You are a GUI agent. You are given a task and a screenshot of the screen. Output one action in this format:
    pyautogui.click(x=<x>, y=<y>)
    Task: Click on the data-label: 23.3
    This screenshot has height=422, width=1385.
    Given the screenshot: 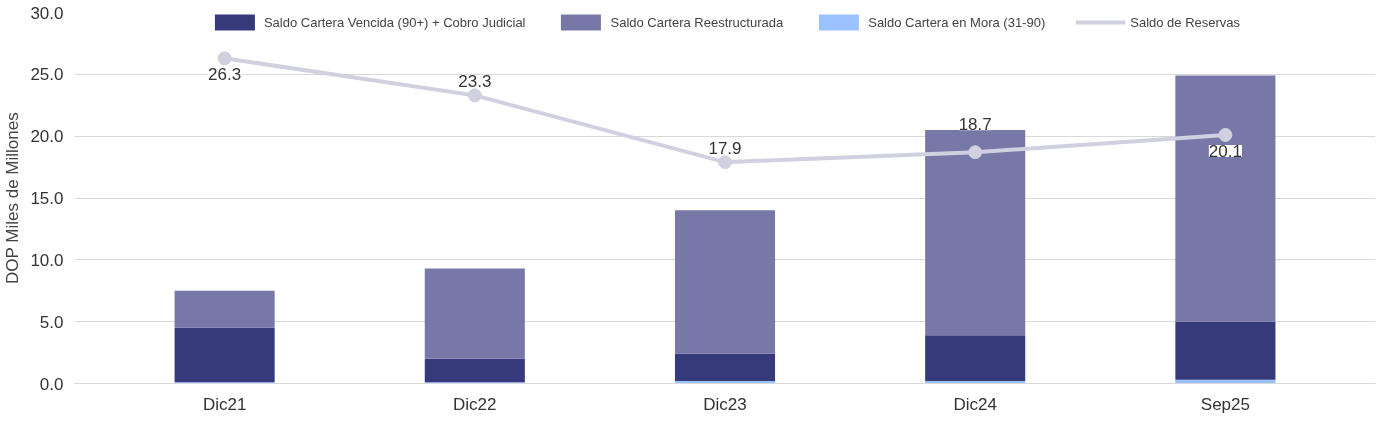 What is the action you would take?
    pyautogui.click(x=475, y=82)
    